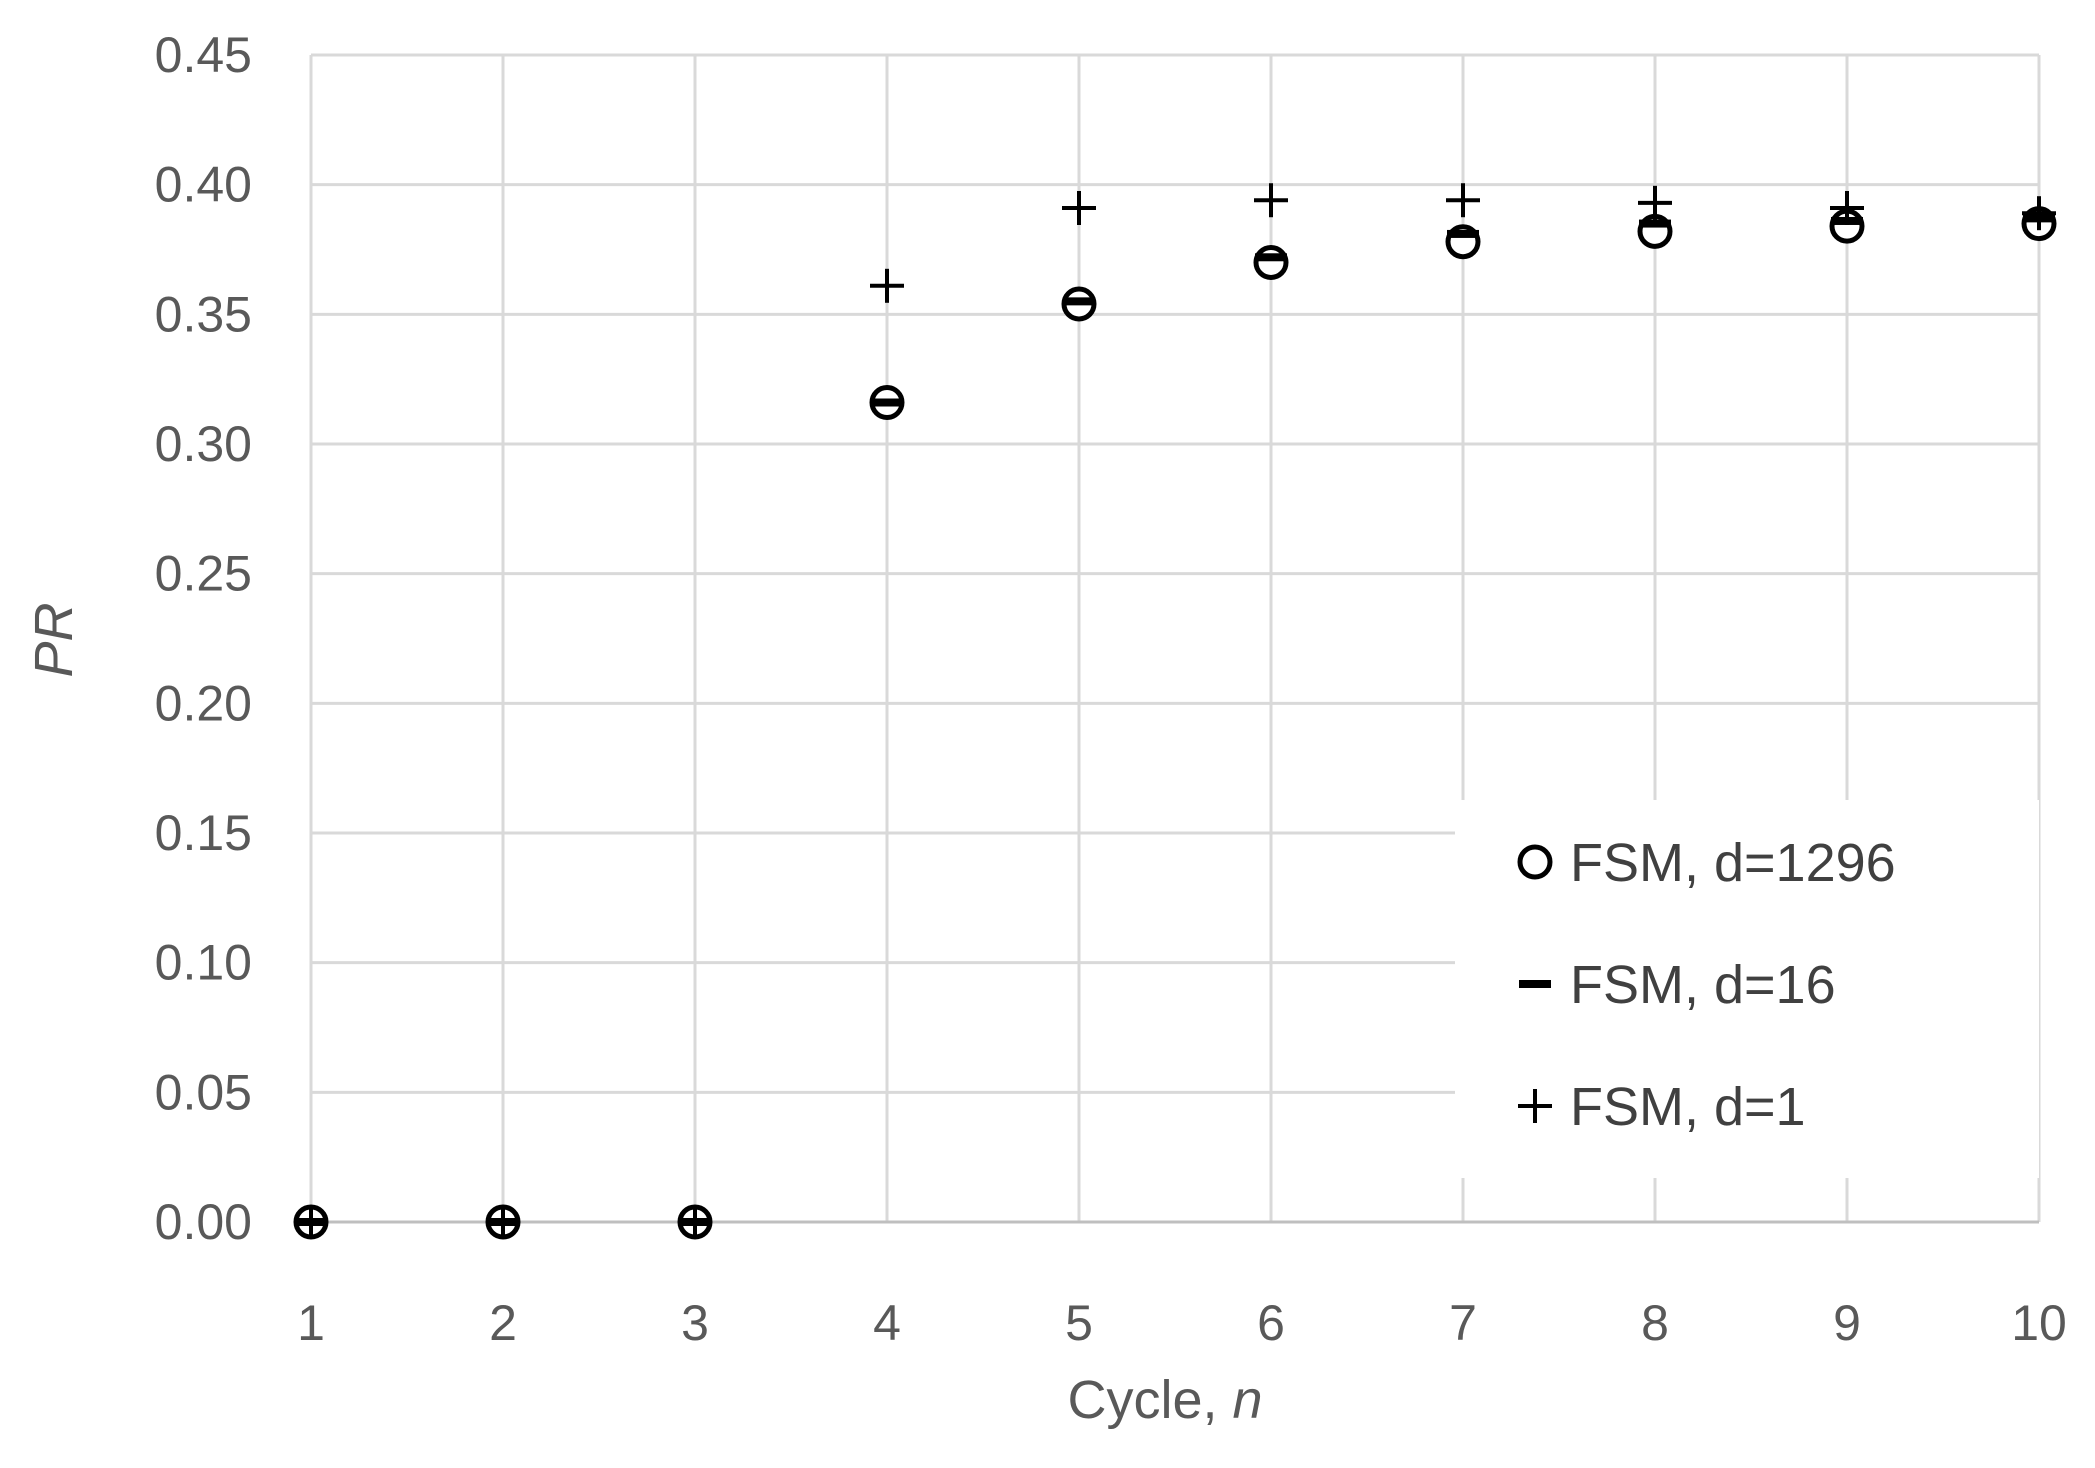 The width and height of the screenshot is (2095, 1468). What do you see at coordinates (203, 833) in the screenshot?
I see `y-tick-label: 0.15` at bounding box center [203, 833].